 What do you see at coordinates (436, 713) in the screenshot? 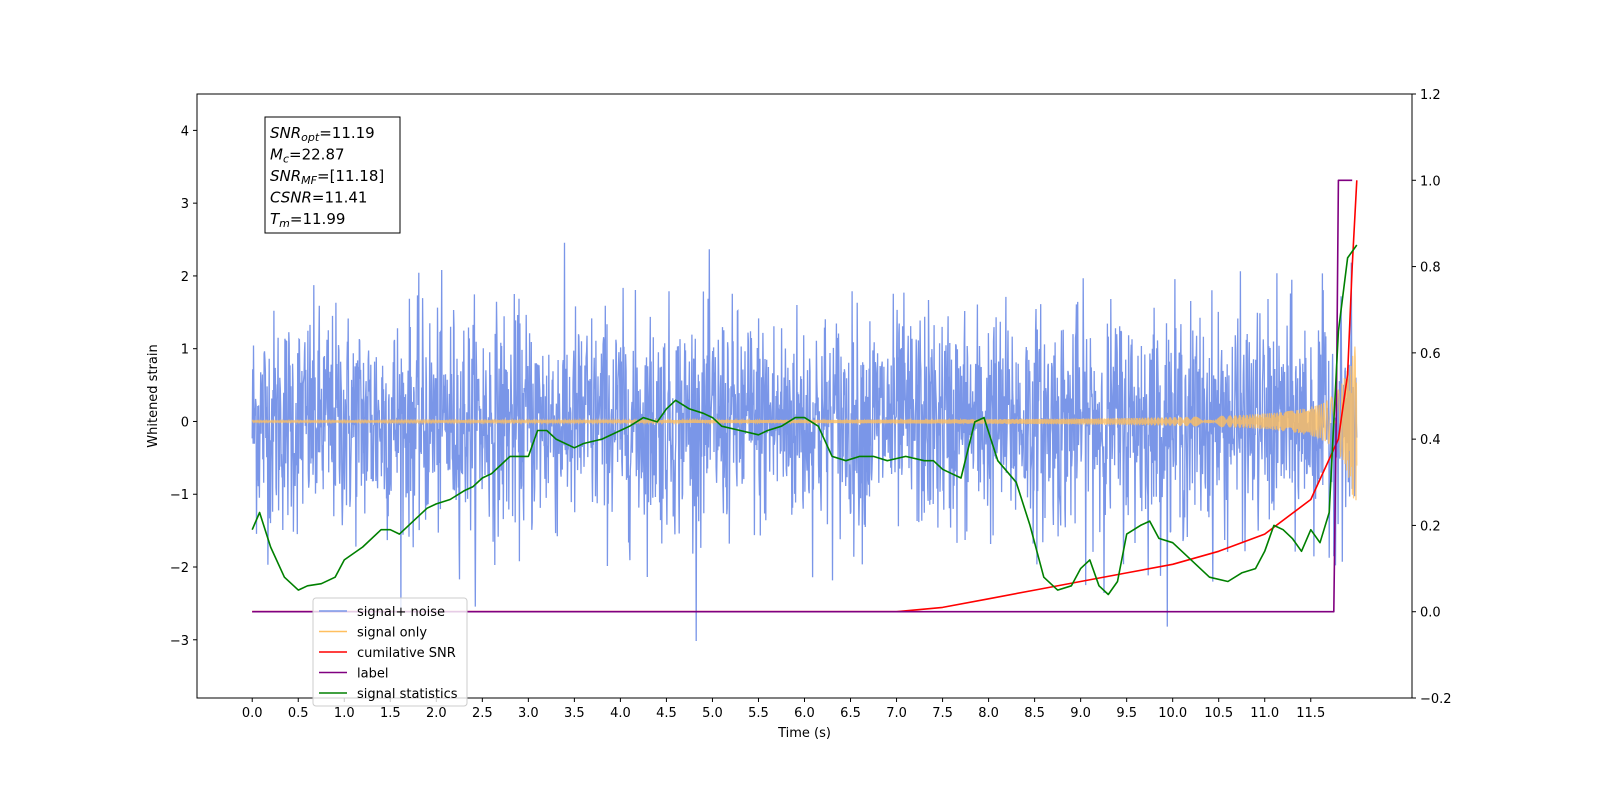
I see `x-tick-label: 2.0` at bounding box center [436, 713].